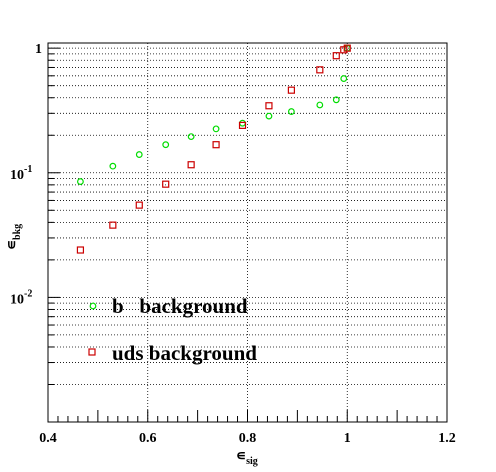 This screenshot has width=496, height=472. I want to click on legend-label-uds: uds background, so click(184, 353).